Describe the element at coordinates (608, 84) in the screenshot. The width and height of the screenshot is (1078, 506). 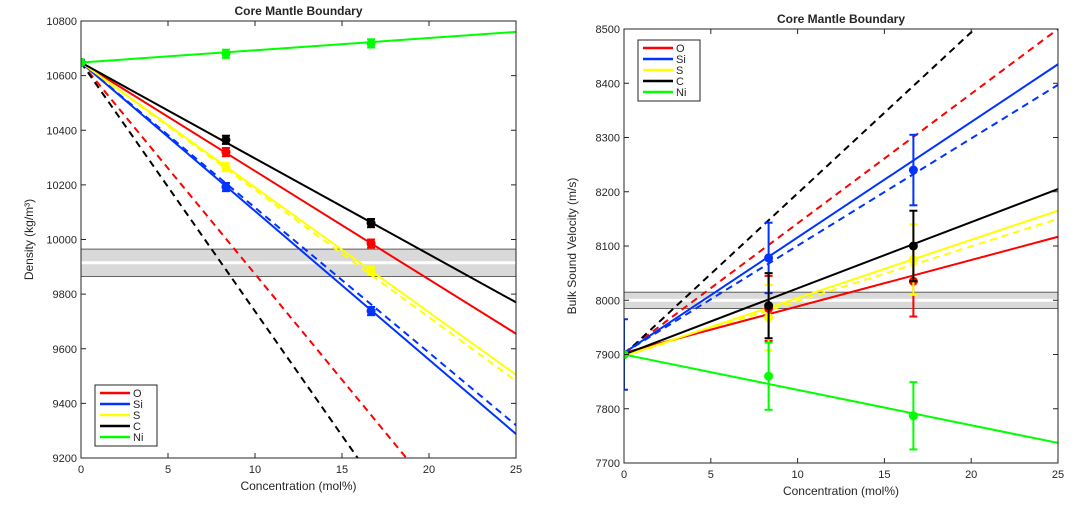
I see `y-tick-label: 8400` at that location.